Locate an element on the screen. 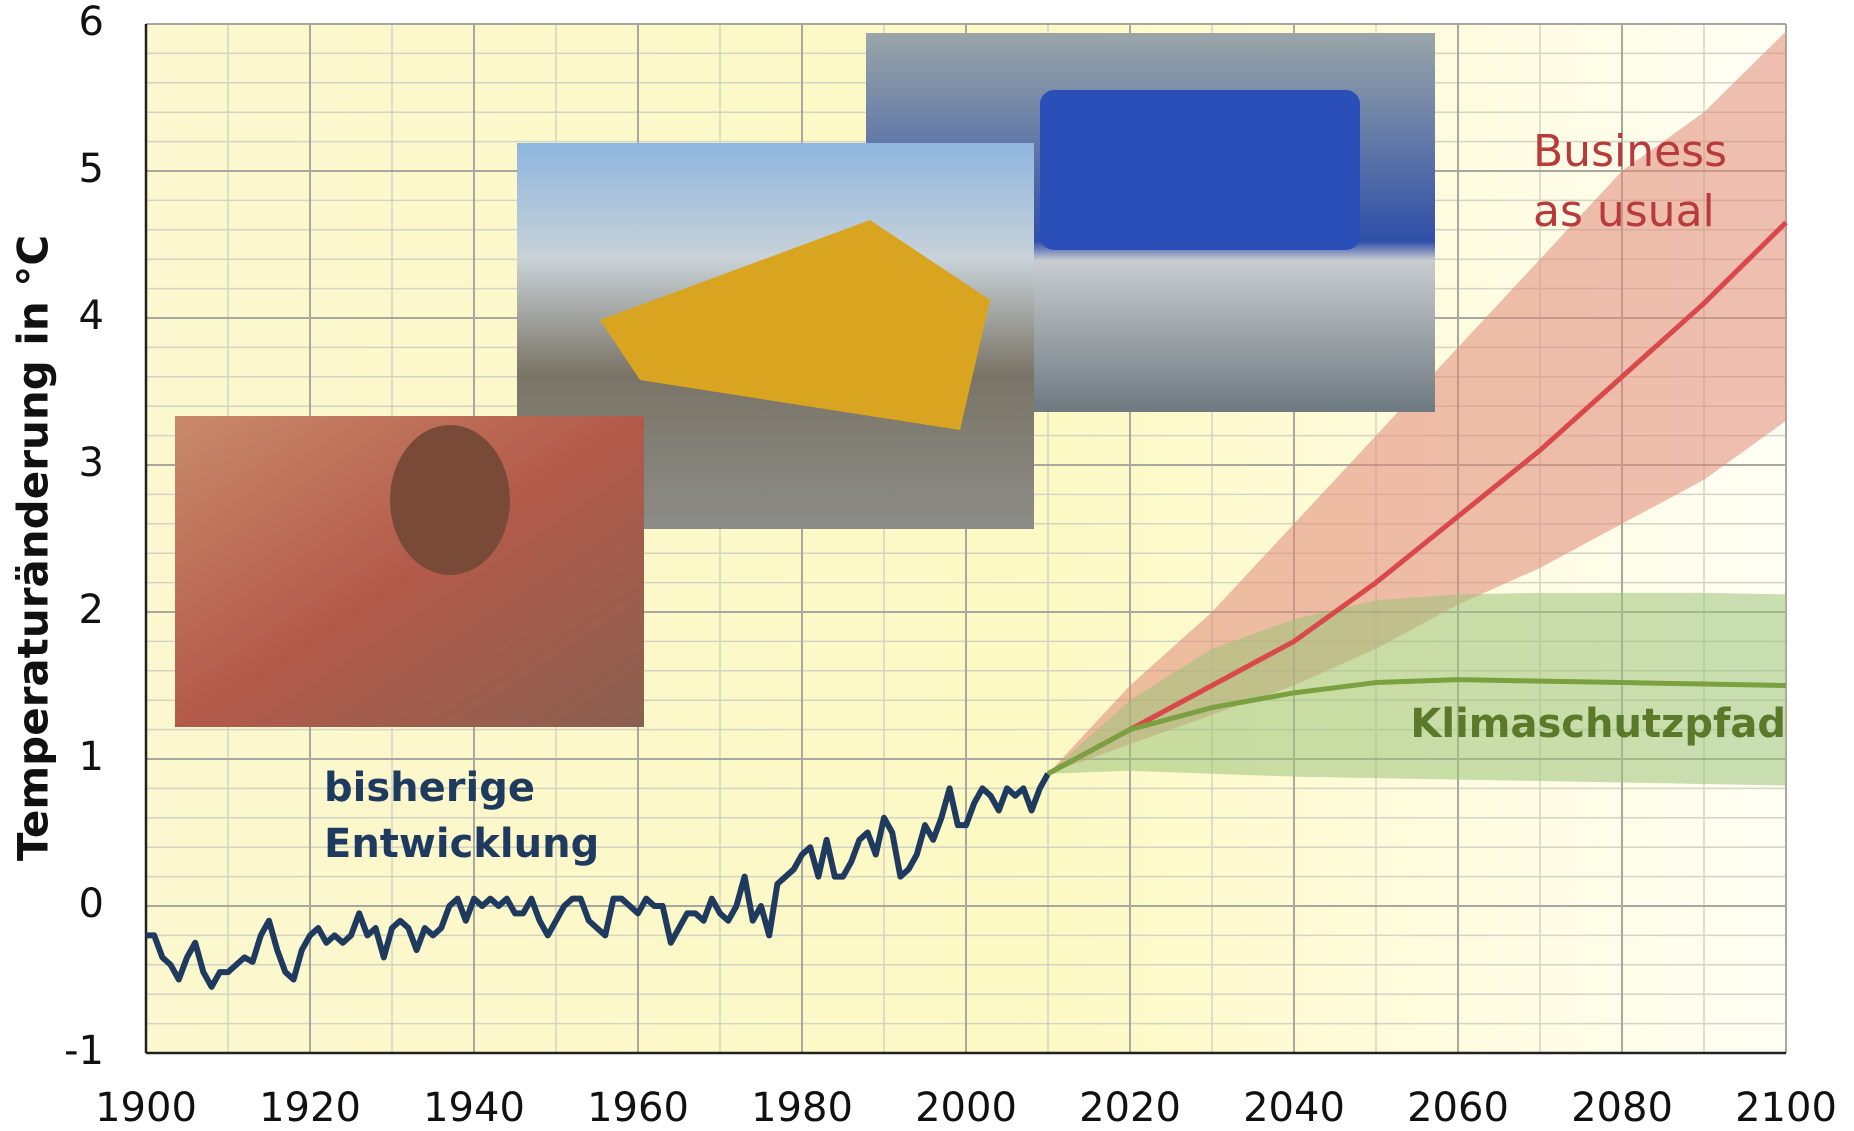 This screenshot has width=1854, height=1131. y-tick-label: 4 is located at coordinates (91, 316).